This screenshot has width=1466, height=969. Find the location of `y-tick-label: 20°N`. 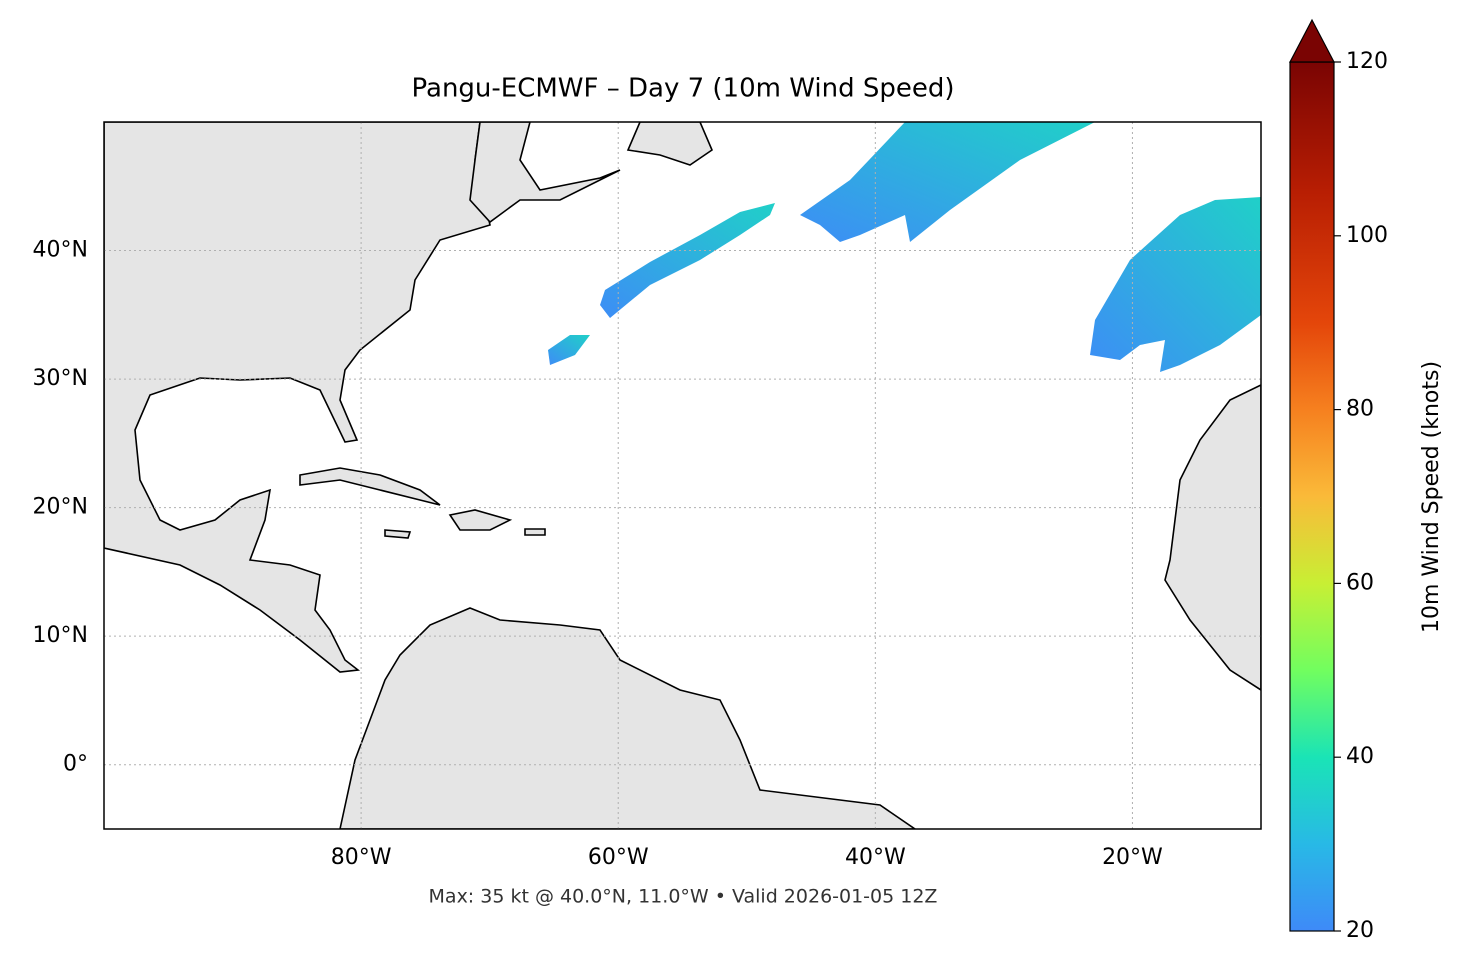

y-tick-label: 20°N is located at coordinates (60, 507).